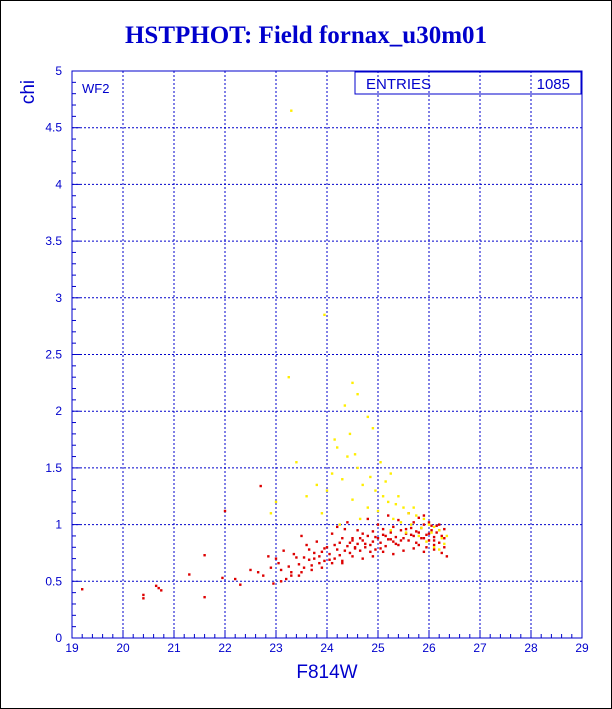 The image size is (612, 709). What do you see at coordinates (95, 88) in the screenshot?
I see `panel-label: WF2` at bounding box center [95, 88].